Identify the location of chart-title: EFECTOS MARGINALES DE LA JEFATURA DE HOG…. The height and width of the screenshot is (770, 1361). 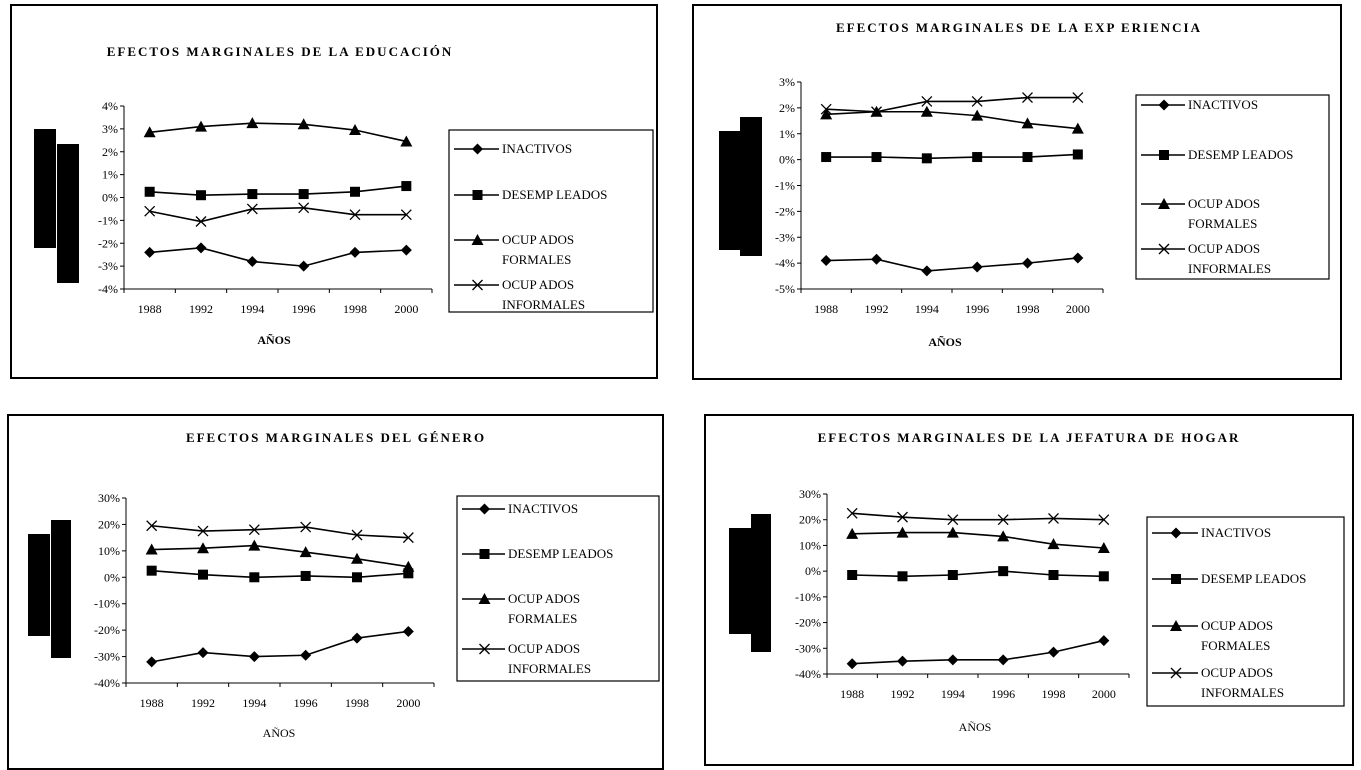
(1029, 437).